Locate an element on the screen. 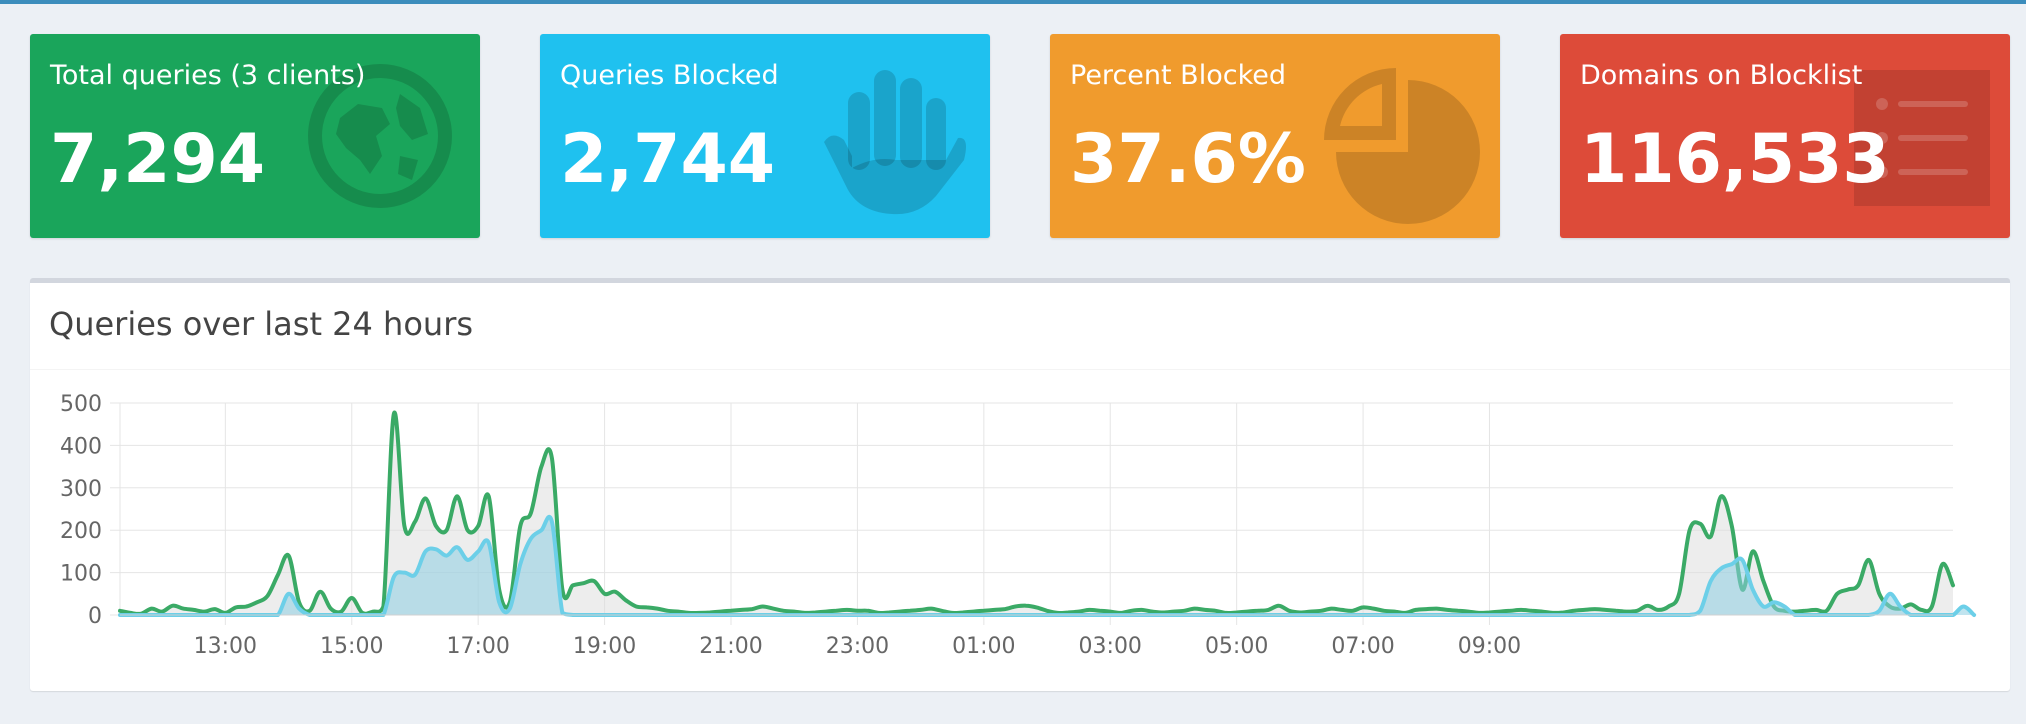 The width and height of the screenshot is (2026, 724). stat-value: 2,744 is located at coordinates (668, 159).